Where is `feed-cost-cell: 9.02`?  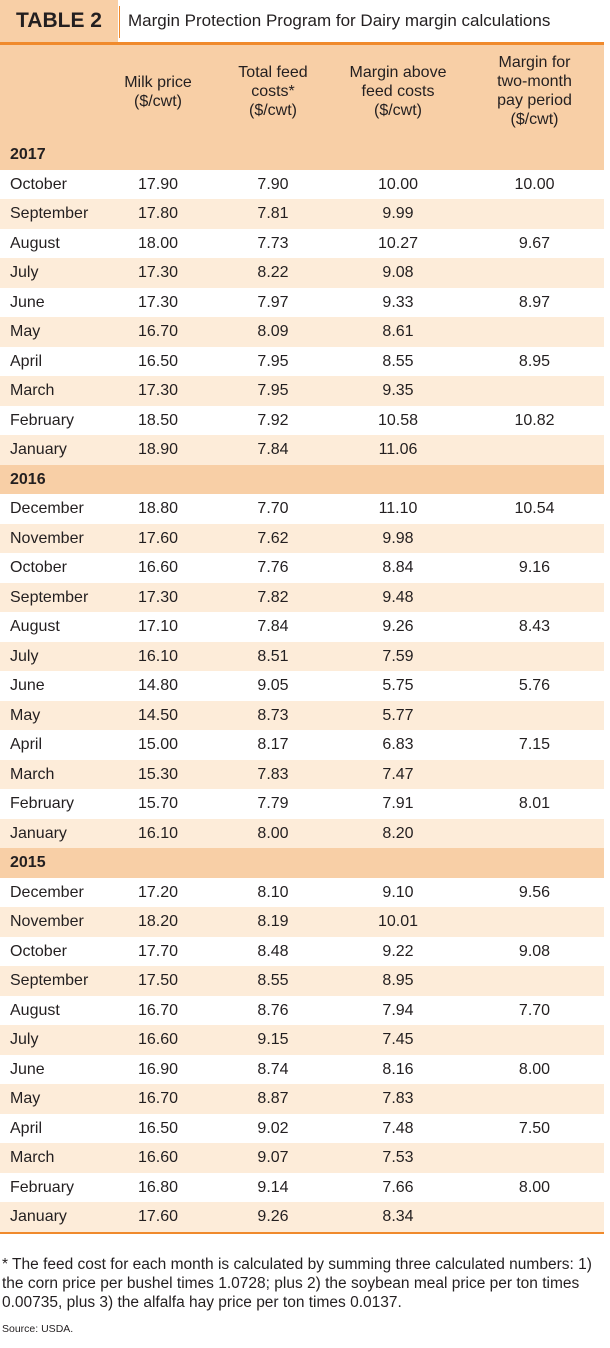
feed-cost-cell: 9.02 is located at coordinates (273, 1128).